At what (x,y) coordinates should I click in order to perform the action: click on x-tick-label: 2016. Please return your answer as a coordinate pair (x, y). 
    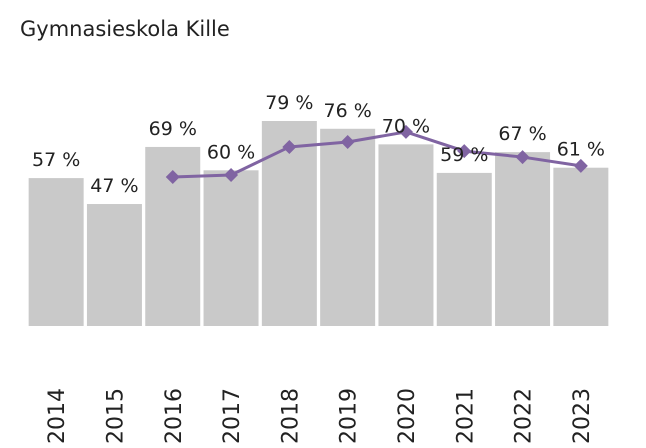
    Looking at the image, I should click on (174, 416).